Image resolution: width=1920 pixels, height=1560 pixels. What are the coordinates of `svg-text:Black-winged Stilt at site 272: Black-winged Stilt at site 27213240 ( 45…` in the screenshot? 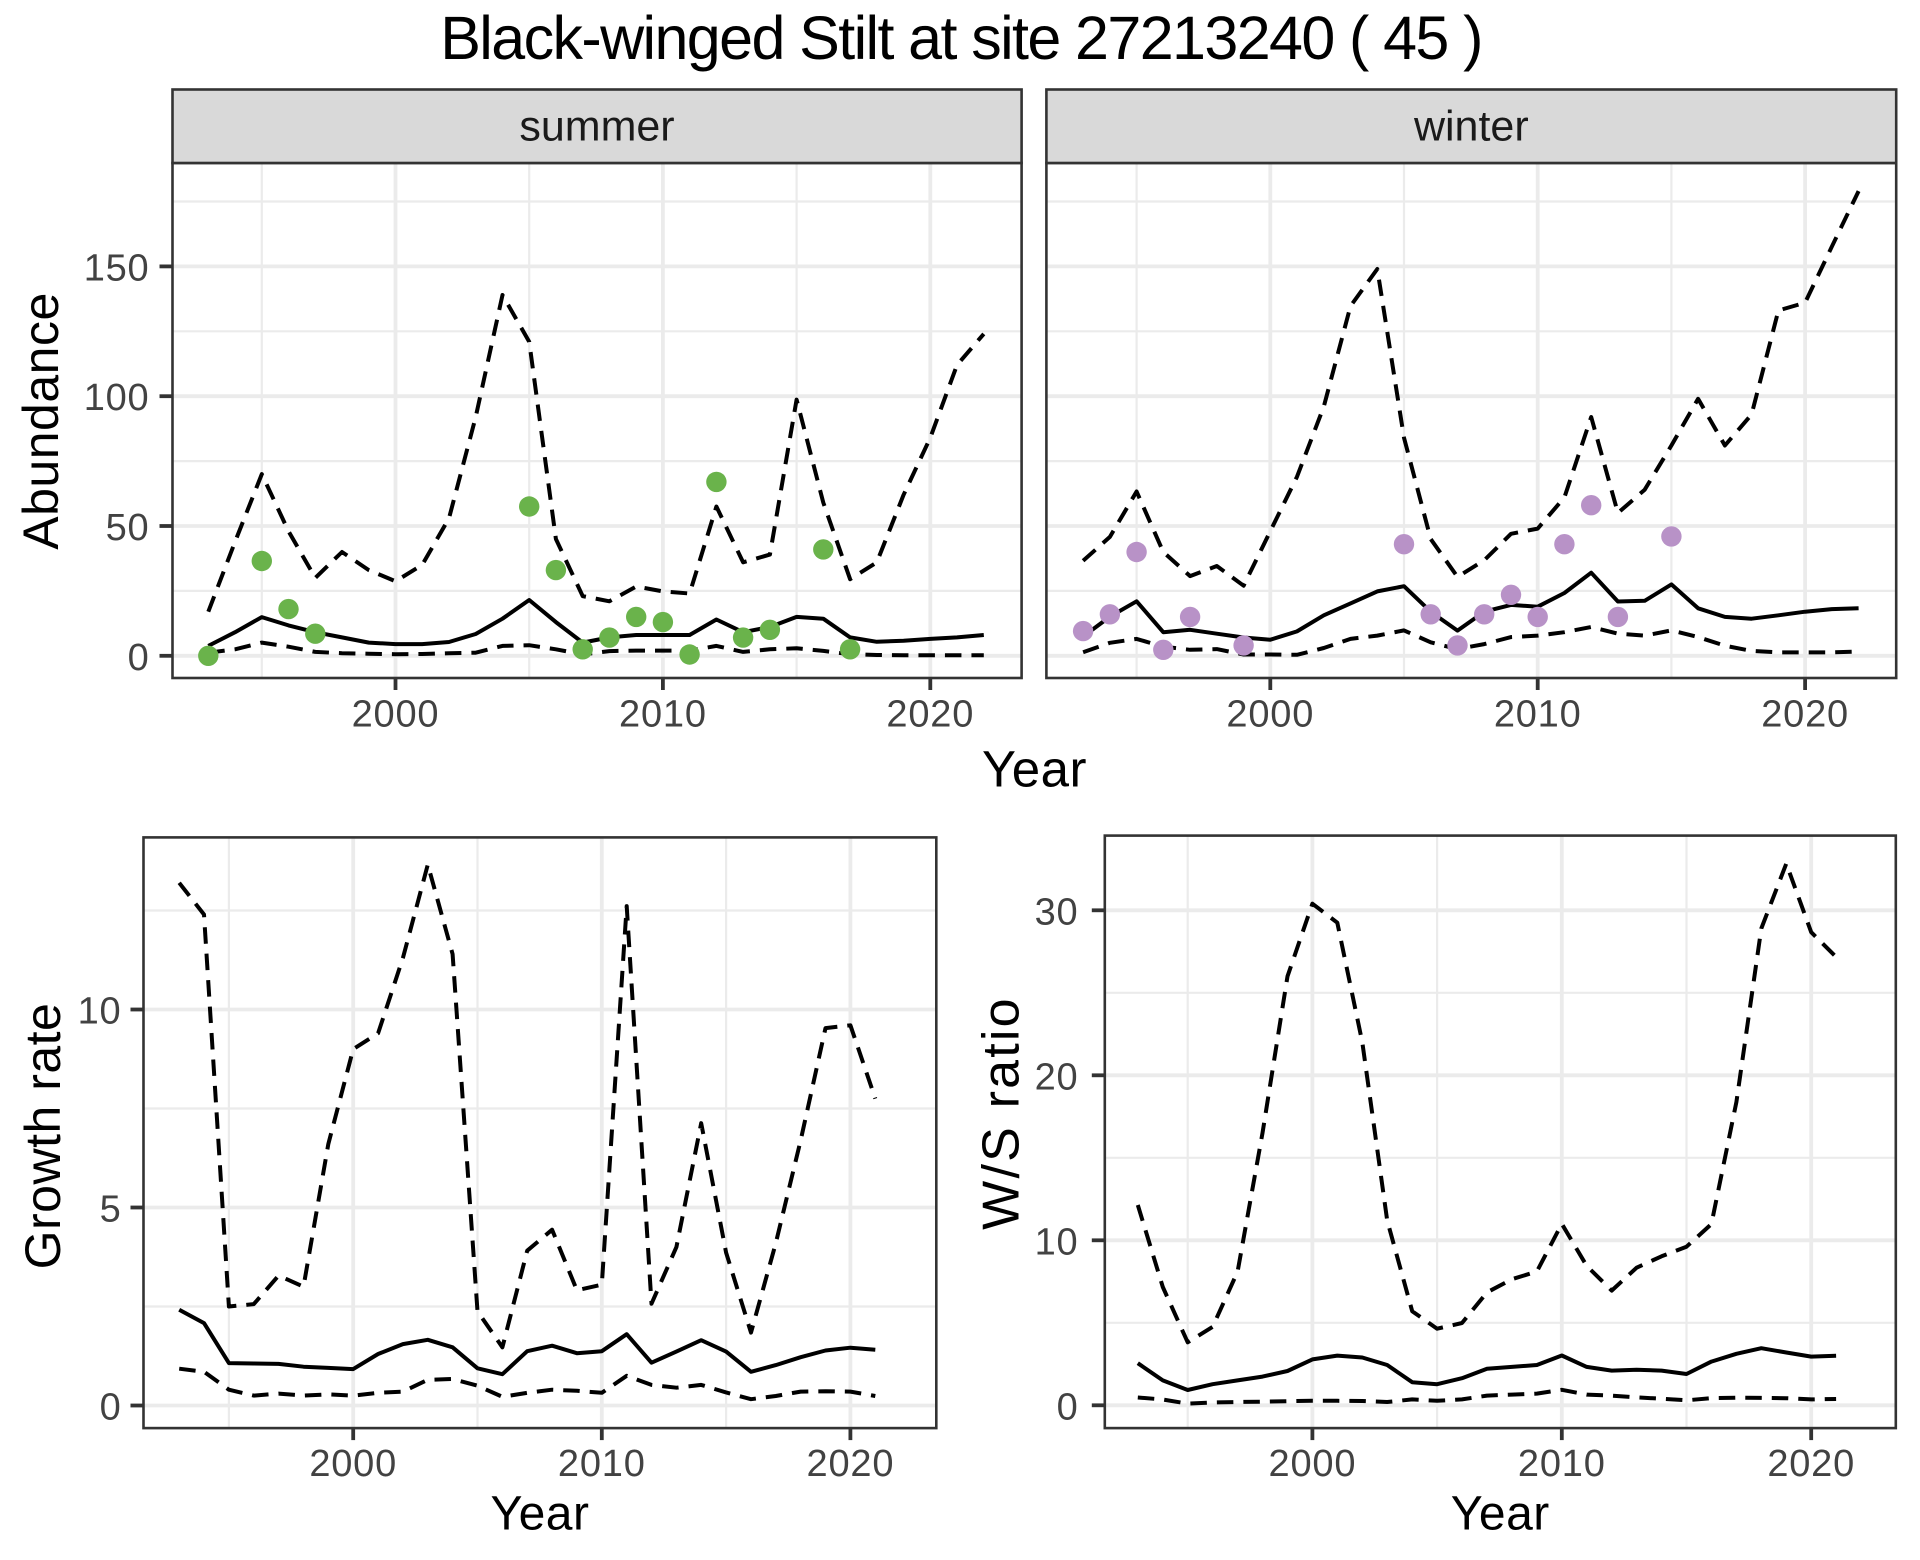 It's located at (961, 38).